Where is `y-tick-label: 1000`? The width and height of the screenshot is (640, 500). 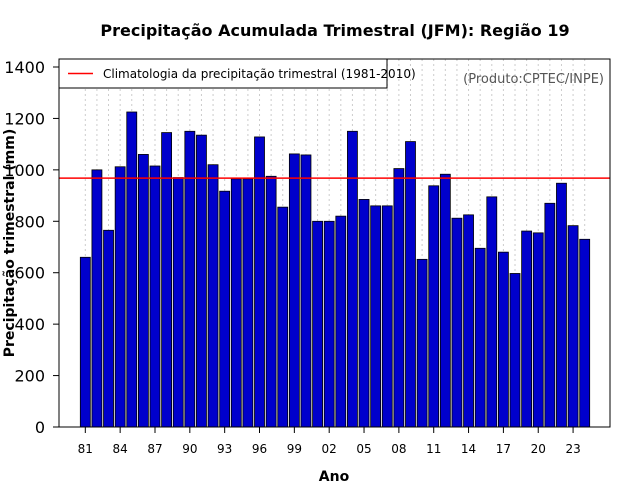 y-tick-label: 1000 is located at coordinates (24, 170).